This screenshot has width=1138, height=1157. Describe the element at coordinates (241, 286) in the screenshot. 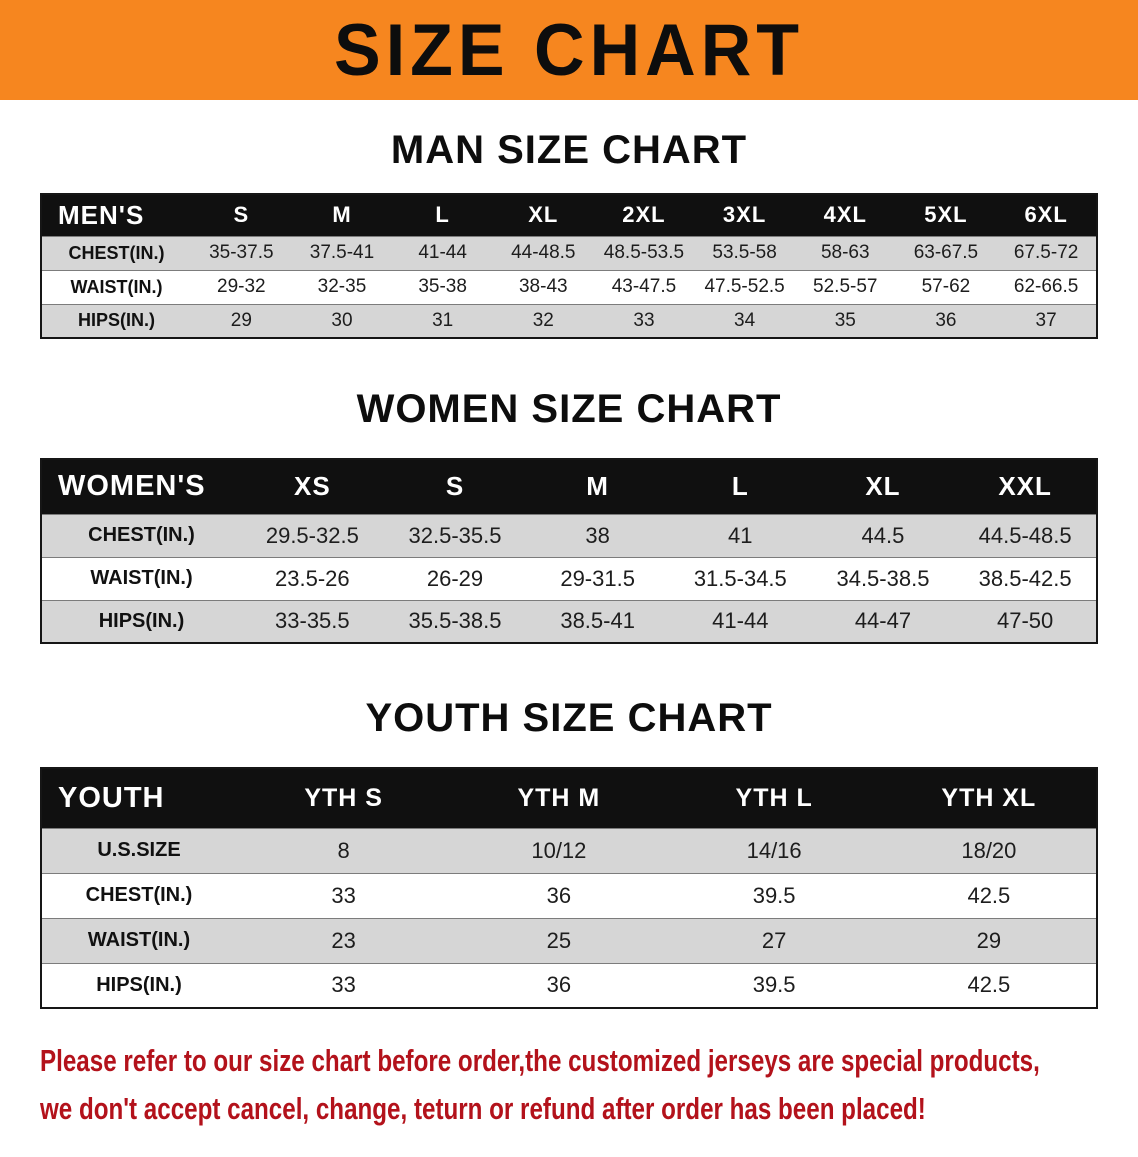

I see `size-value-cell: 29-32` at that location.